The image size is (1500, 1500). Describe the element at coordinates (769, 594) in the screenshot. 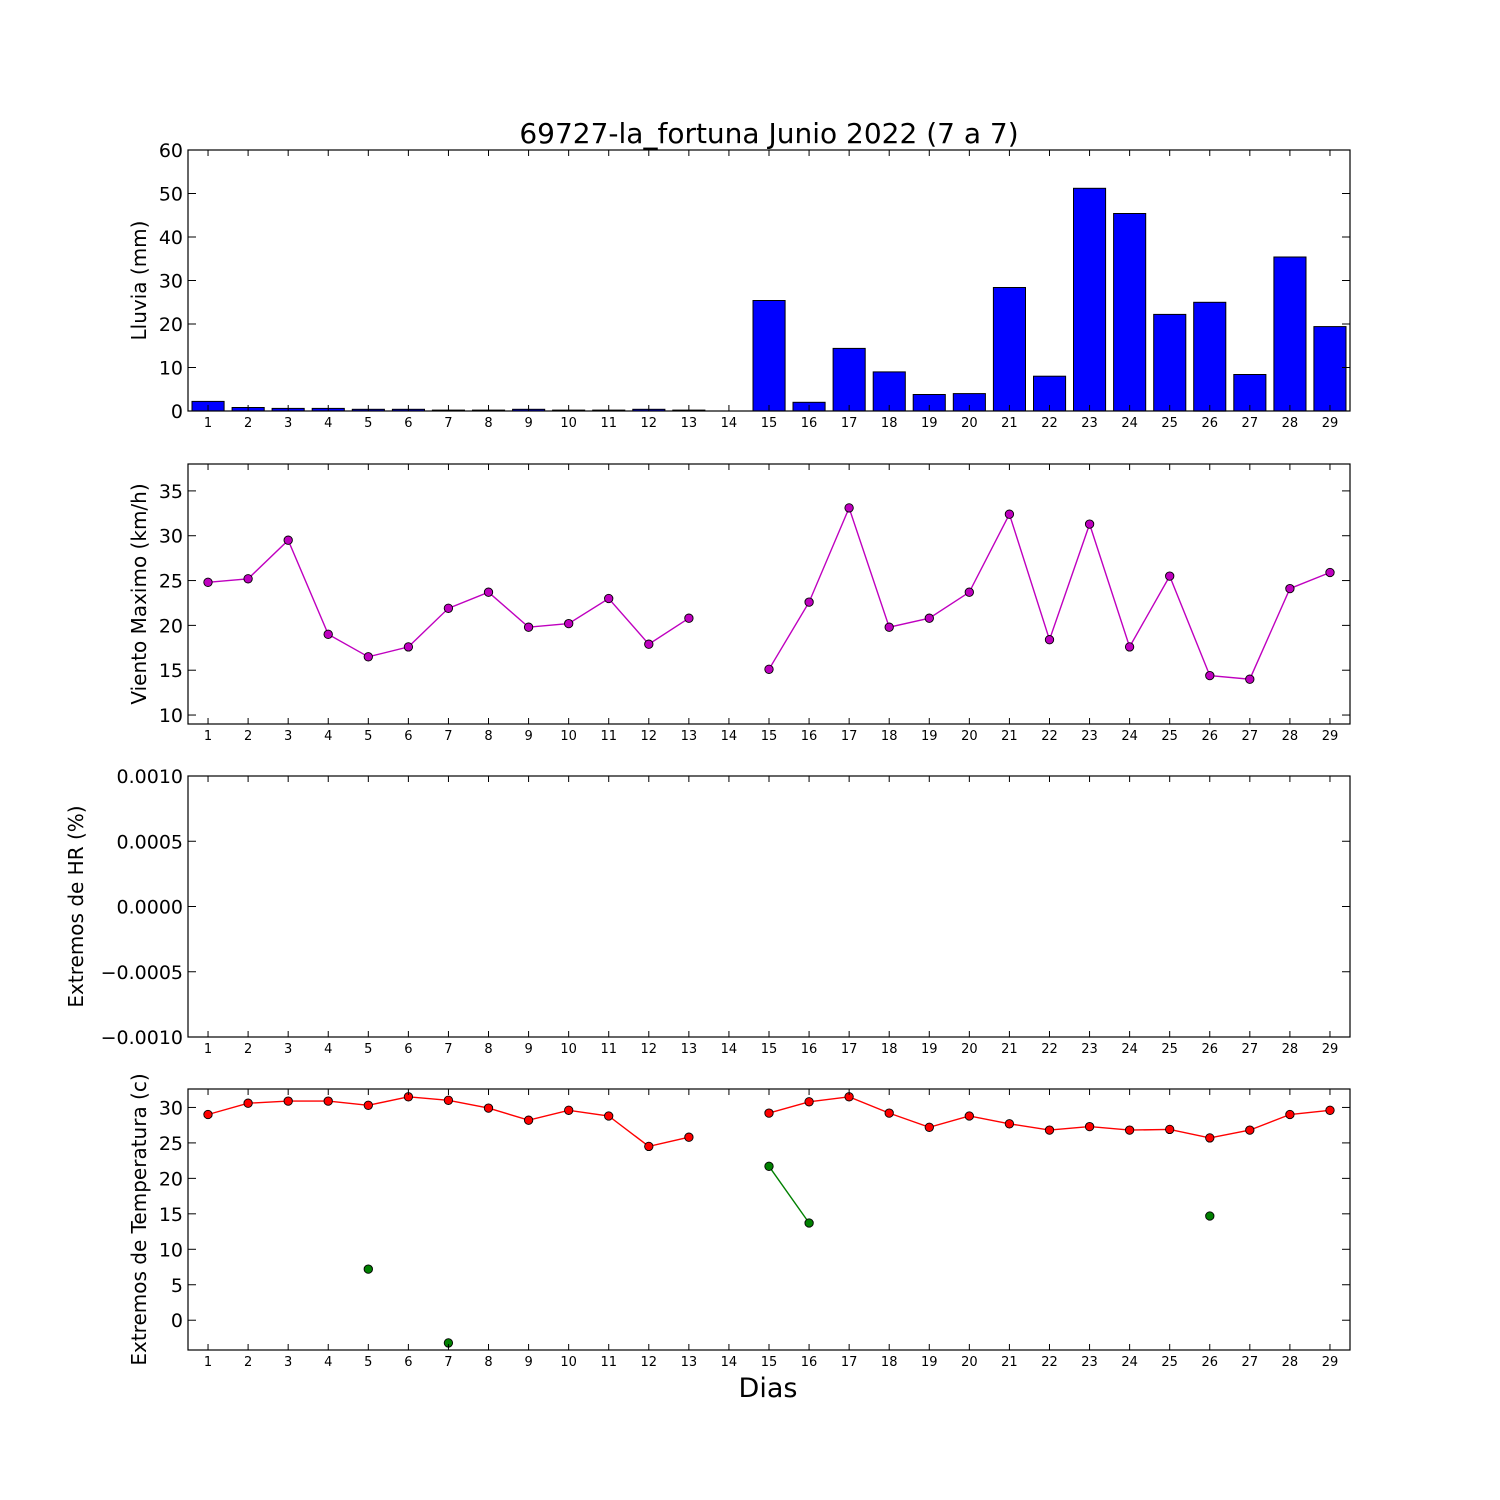

I see `wind-axes-frame` at that location.